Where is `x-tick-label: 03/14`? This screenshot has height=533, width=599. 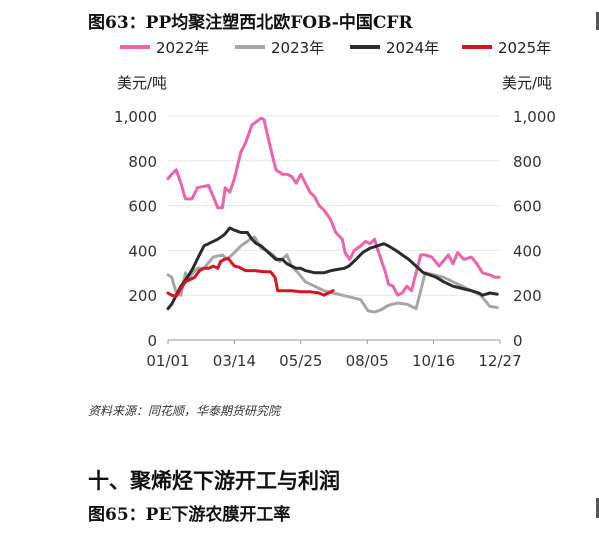
x-tick-label: 03/14 is located at coordinates (234, 361).